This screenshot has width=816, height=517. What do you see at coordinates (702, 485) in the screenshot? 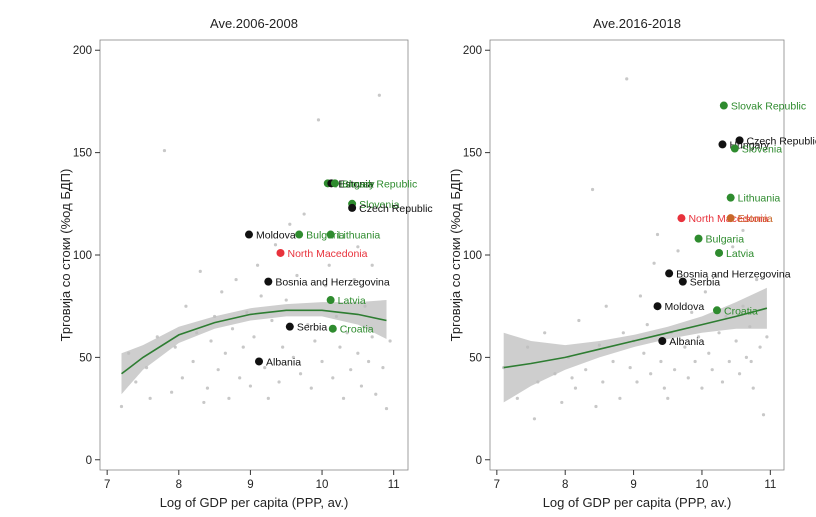
I see `x-tick-label: 10` at bounding box center [702, 485].